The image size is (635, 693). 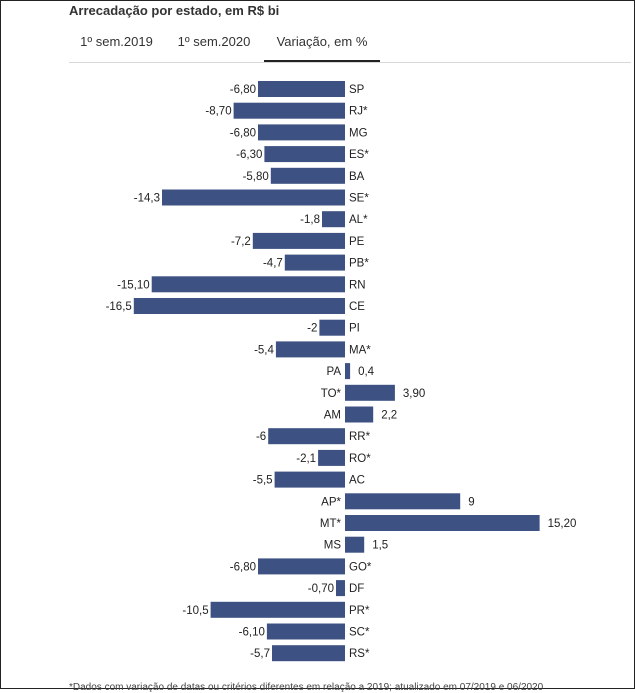 I want to click on value-label-ma: -5,4, so click(x=264, y=350).